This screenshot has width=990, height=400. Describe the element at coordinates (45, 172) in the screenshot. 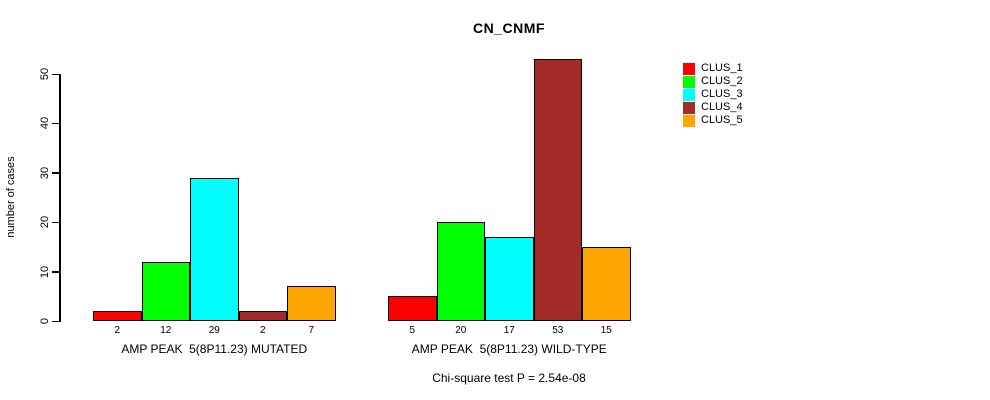

I see `y-tick-label: 30` at that location.